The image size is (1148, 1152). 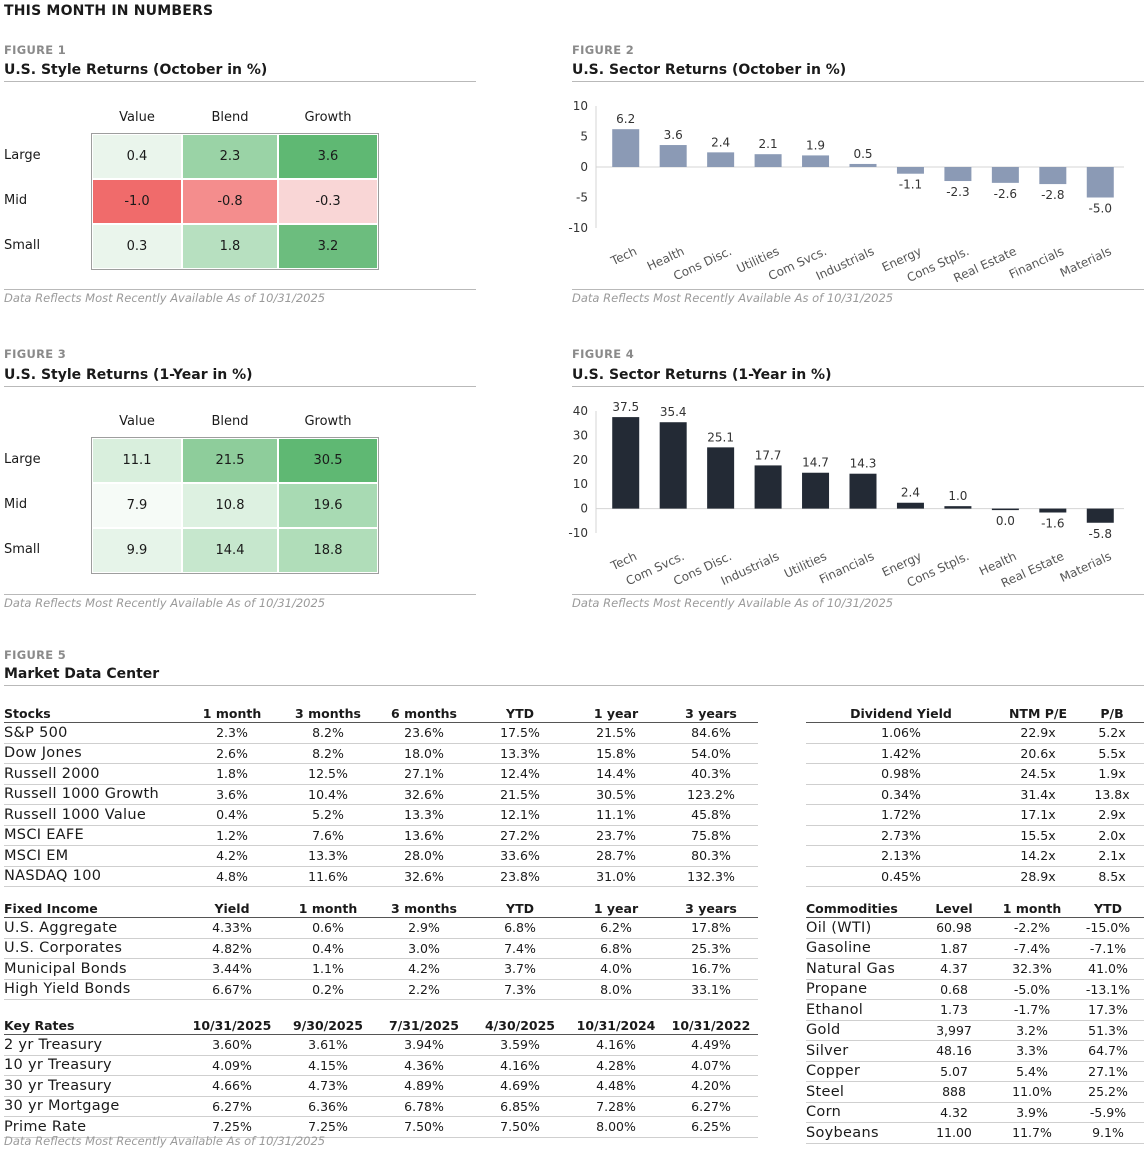 I want to click on figure3-label: FIGURE 3, so click(x=35, y=354).